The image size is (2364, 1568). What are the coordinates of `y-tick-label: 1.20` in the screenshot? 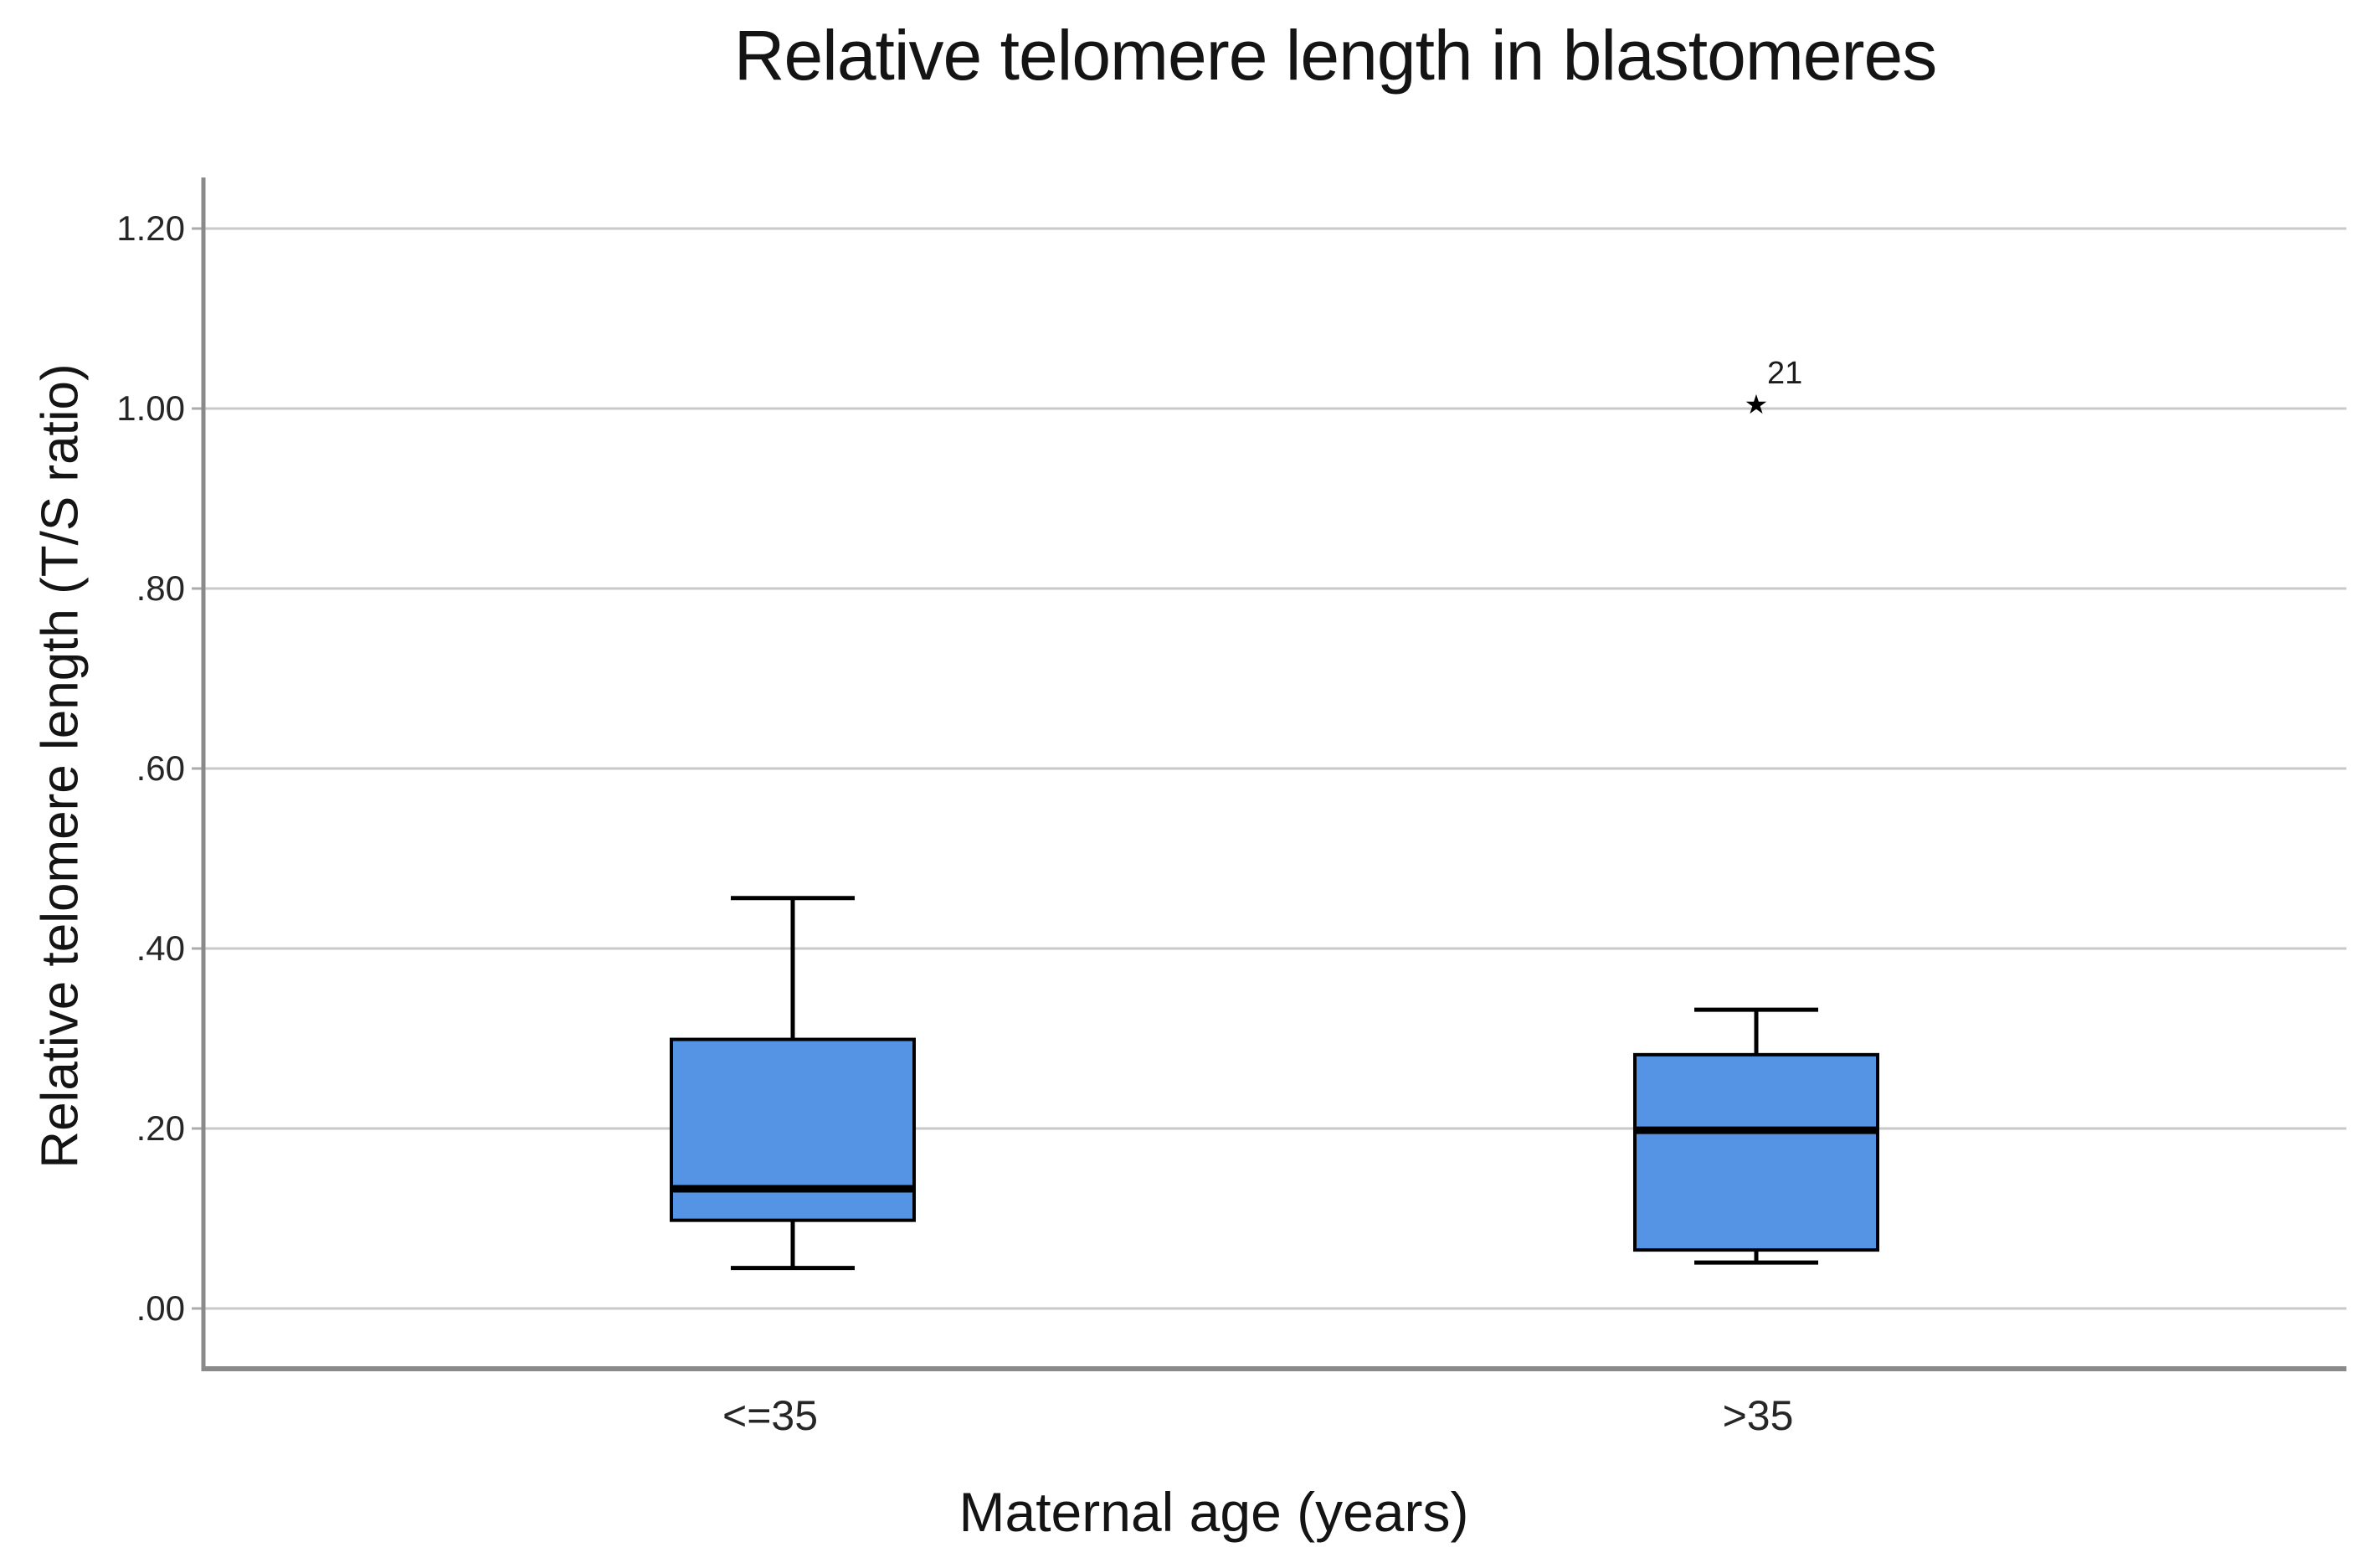 It's located at (150, 228).